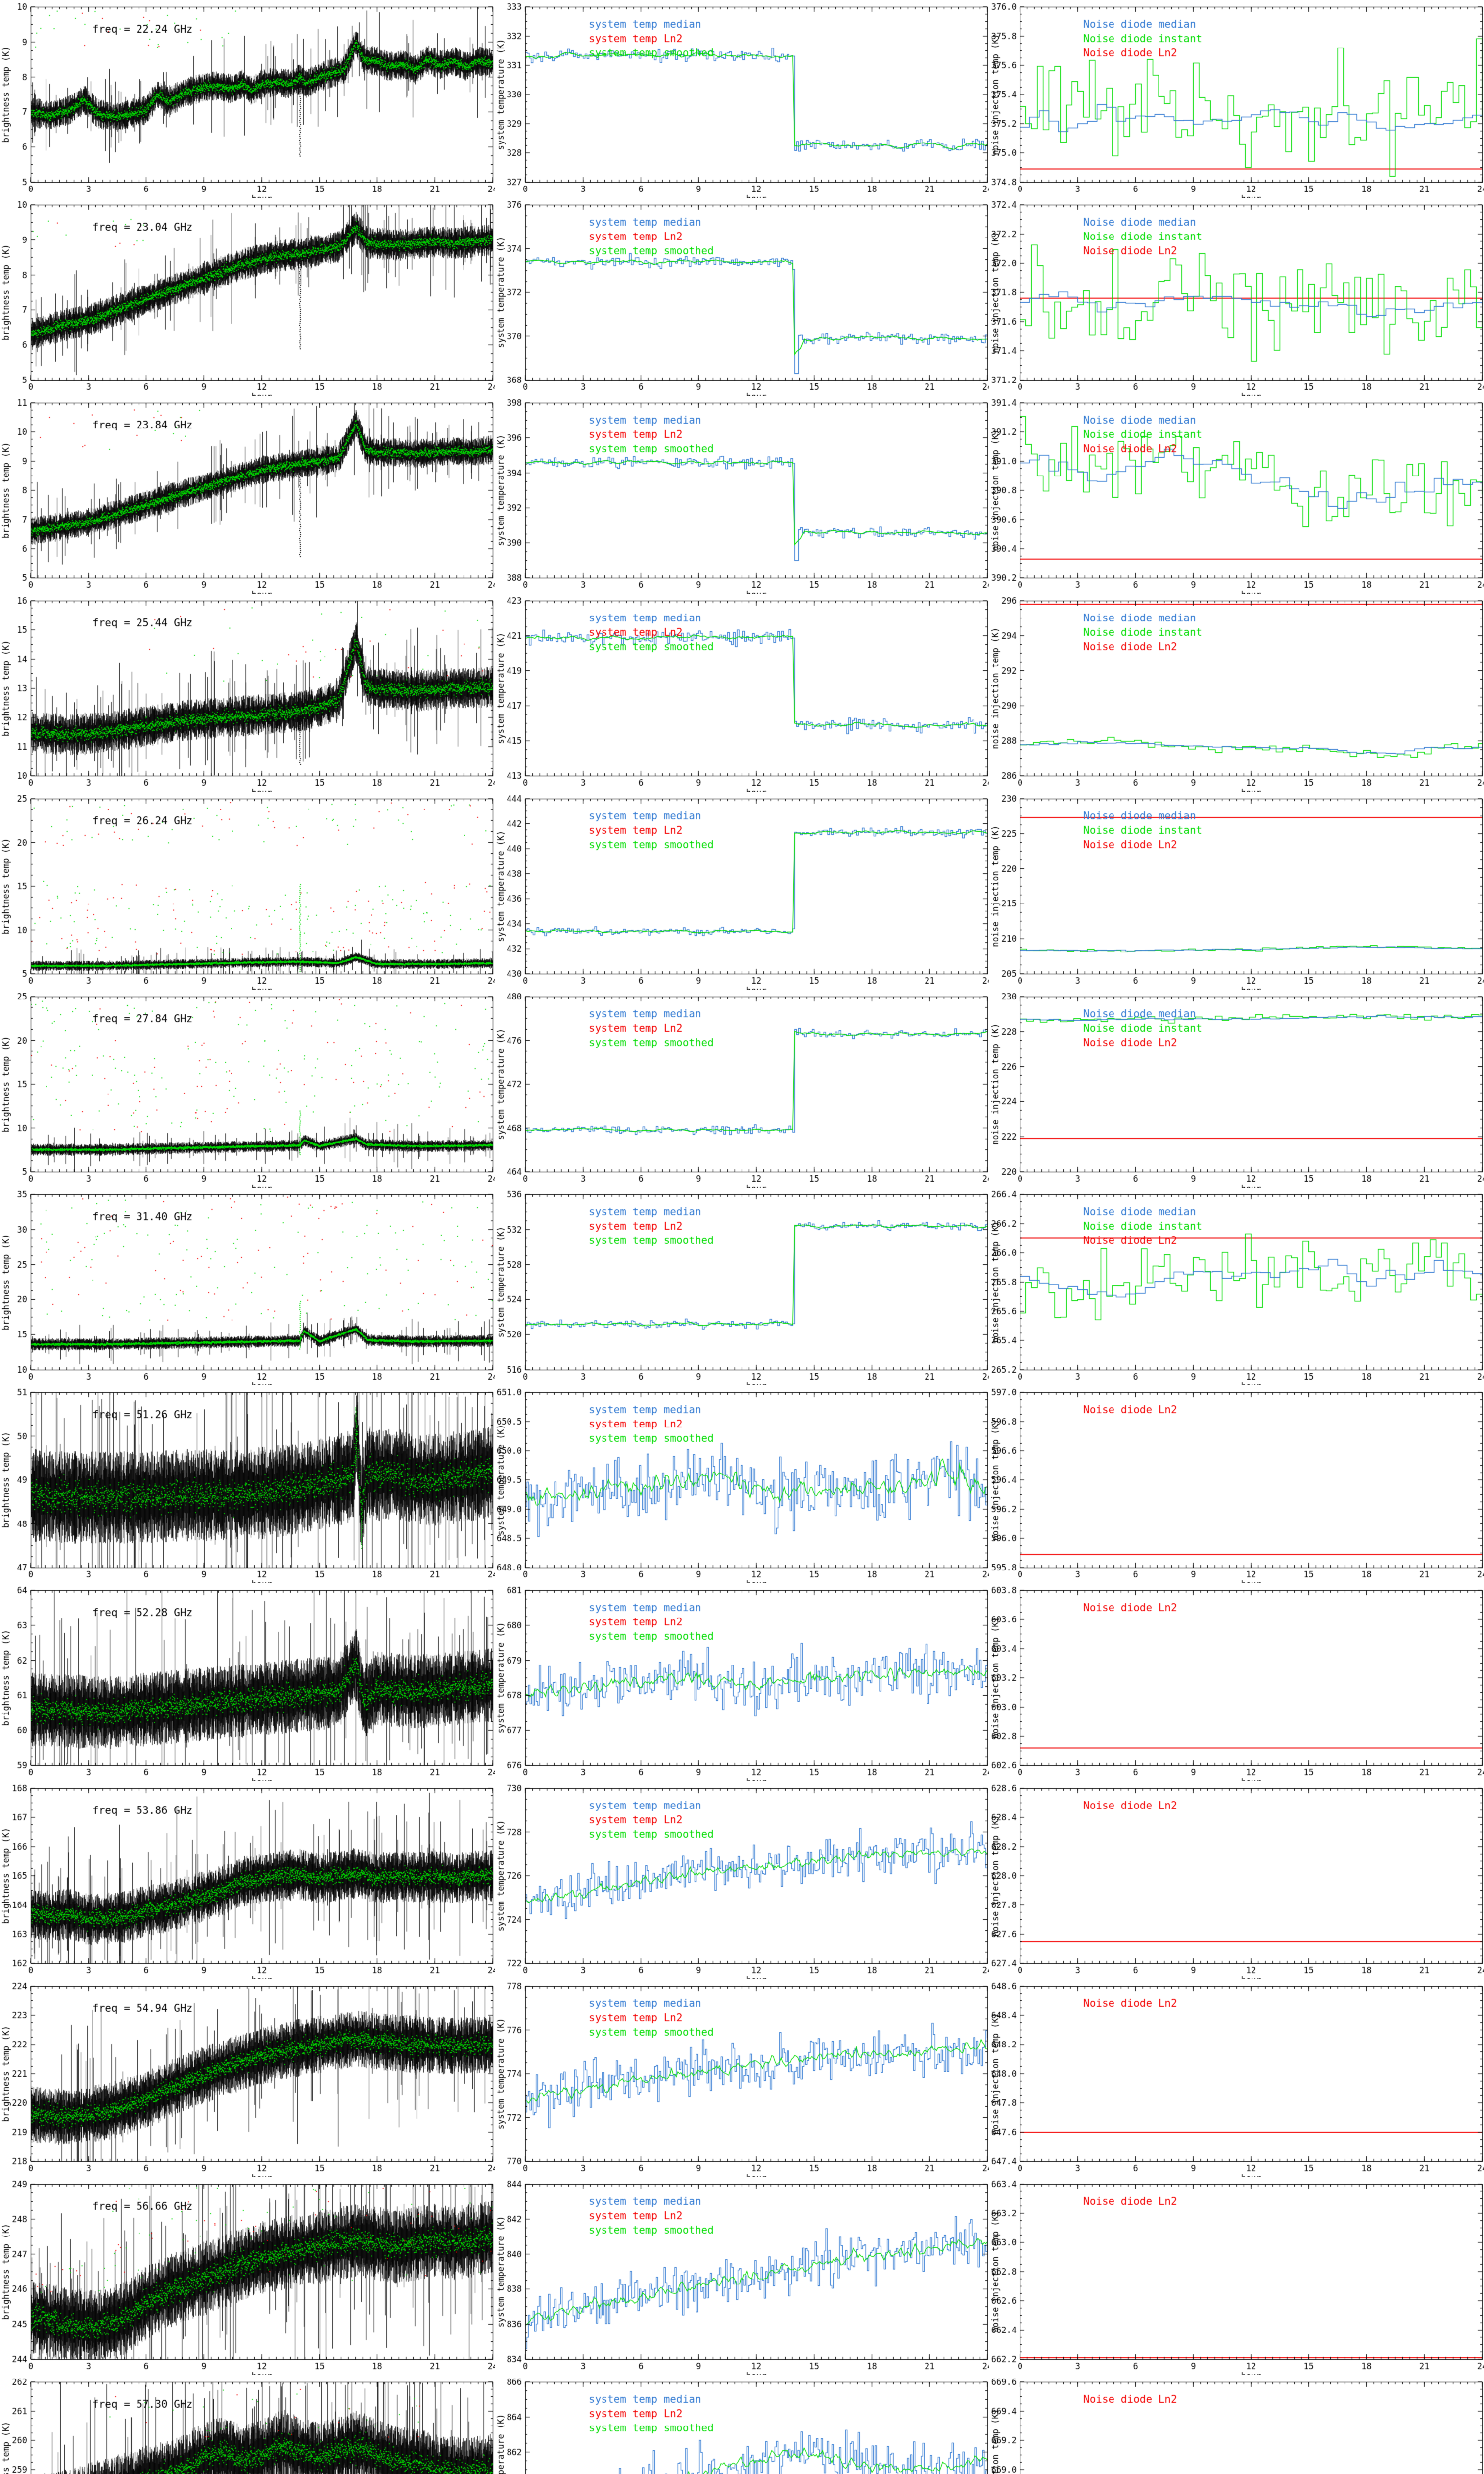 This screenshot has width=1484, height=2474. I want to click on panel-r6-c2-system-temp, so click(742, 1089).